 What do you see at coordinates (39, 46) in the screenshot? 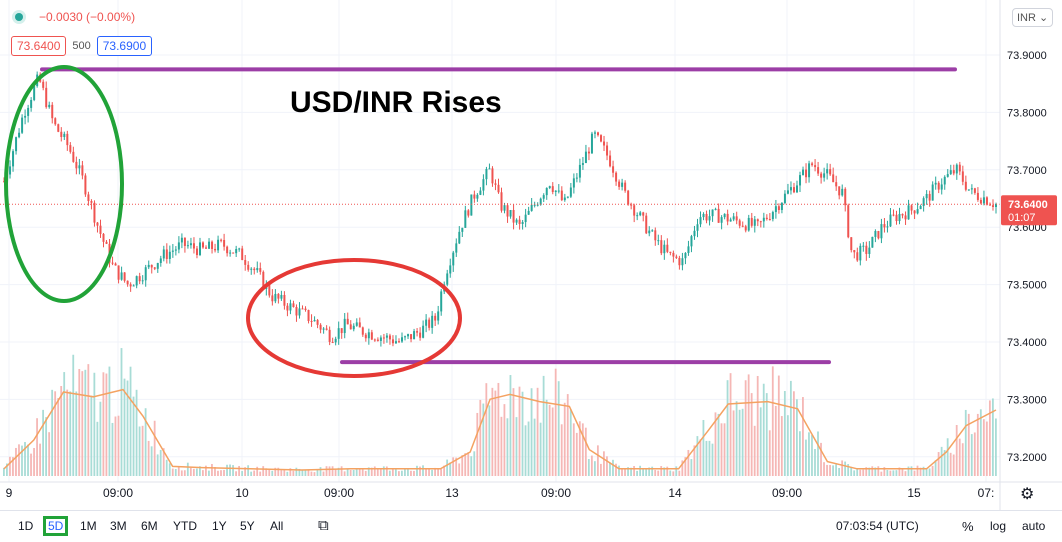
I see `bid-price-button: 73.6400` at bounding box center [39, 46].